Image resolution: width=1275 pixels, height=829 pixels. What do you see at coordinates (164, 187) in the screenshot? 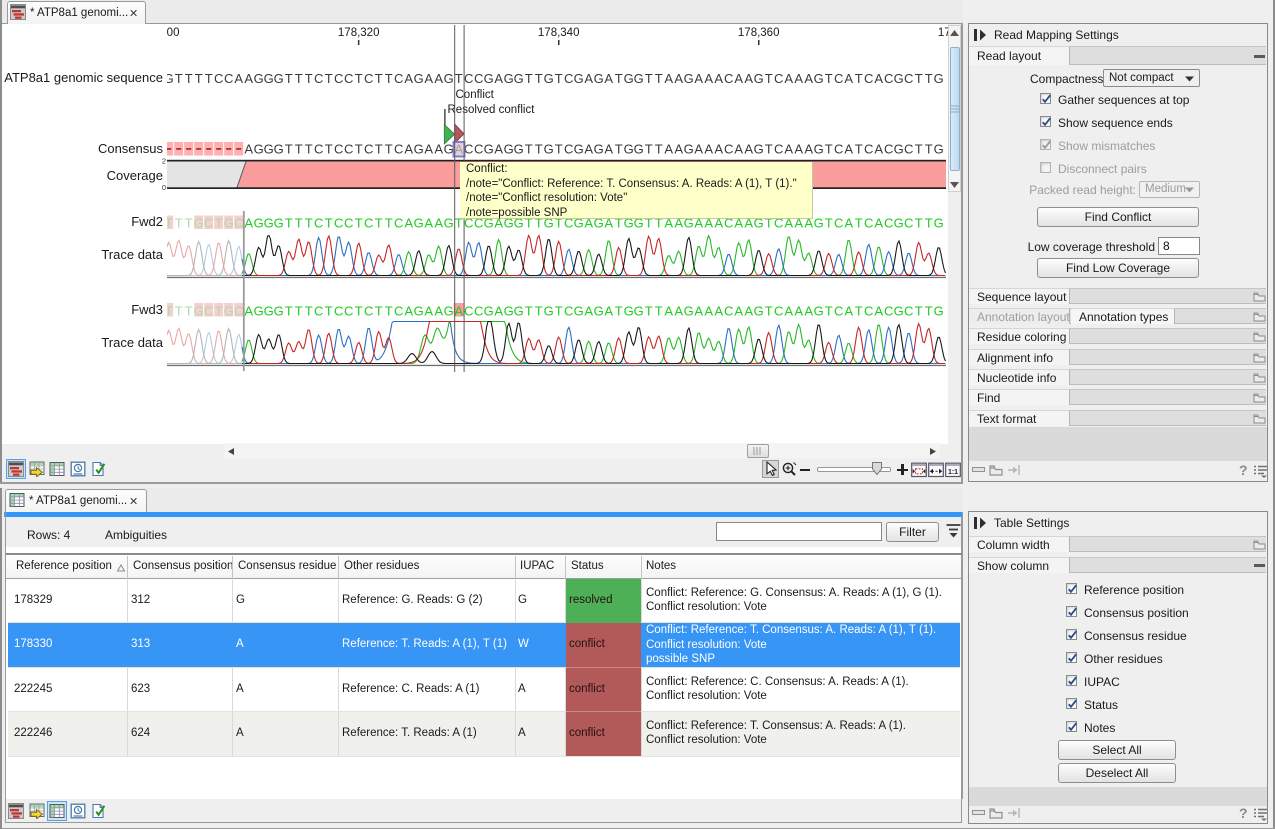
I see `svg-text: 0` at bounding box center [164, 187].